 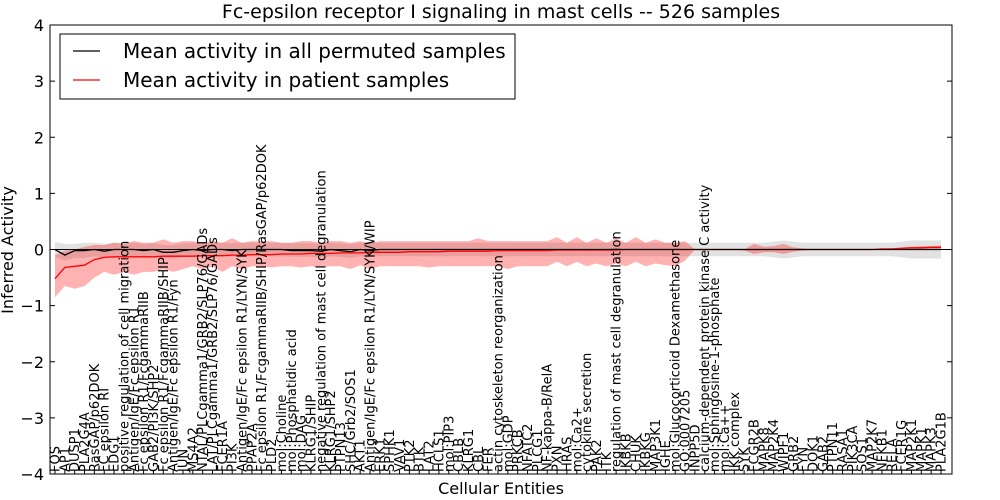 I want to click on x-tick-label: CBL, so click(x=479, y=459).